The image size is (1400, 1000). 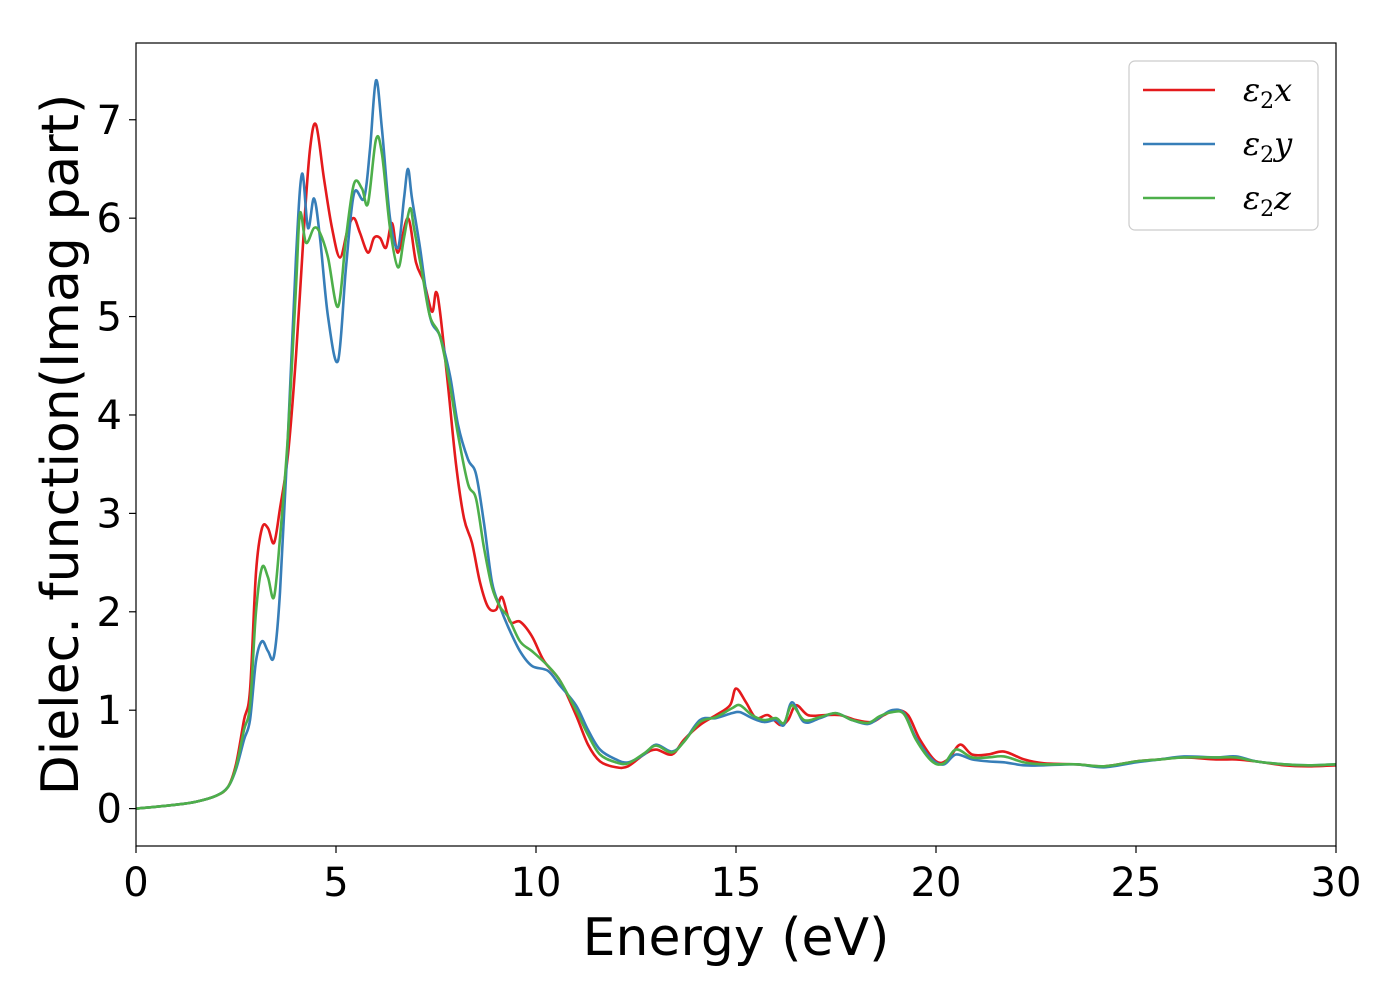 I want to click on x-tick-label: 25, so click(x=1136, y=883).